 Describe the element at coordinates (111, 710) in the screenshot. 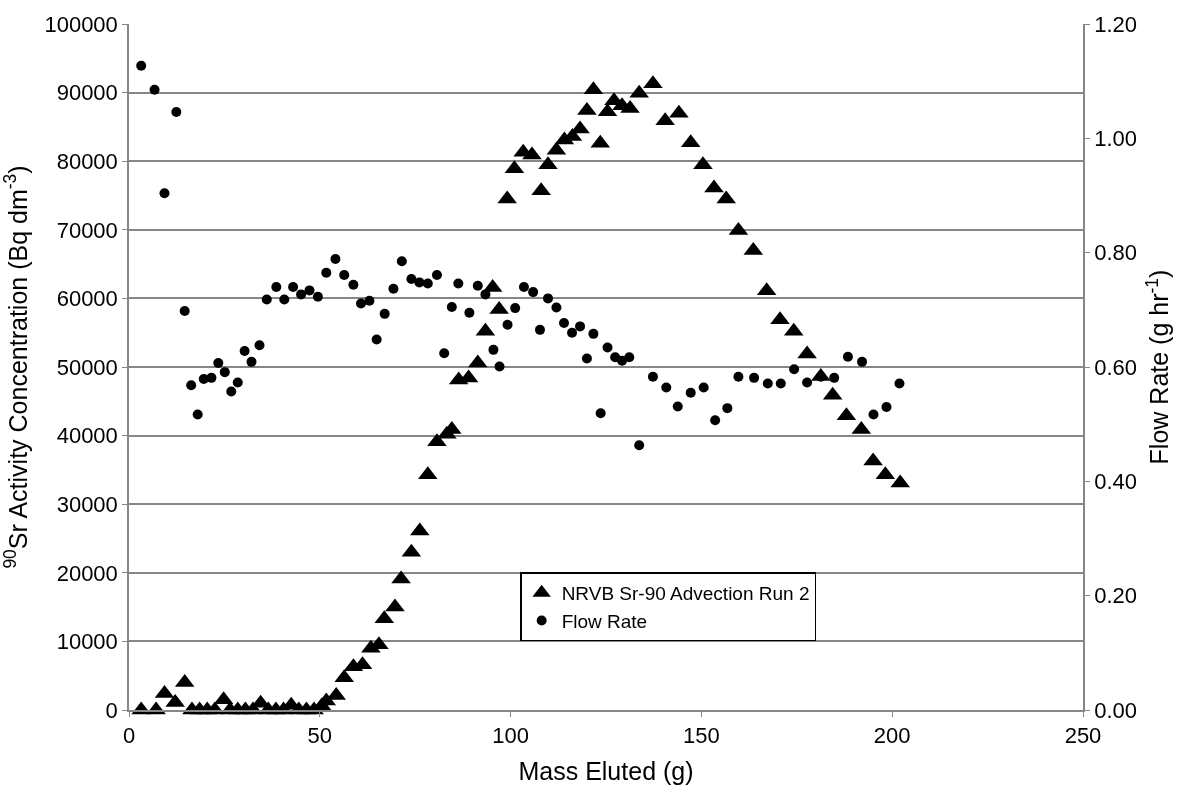

I see `y-tick-label: 0` at that location.